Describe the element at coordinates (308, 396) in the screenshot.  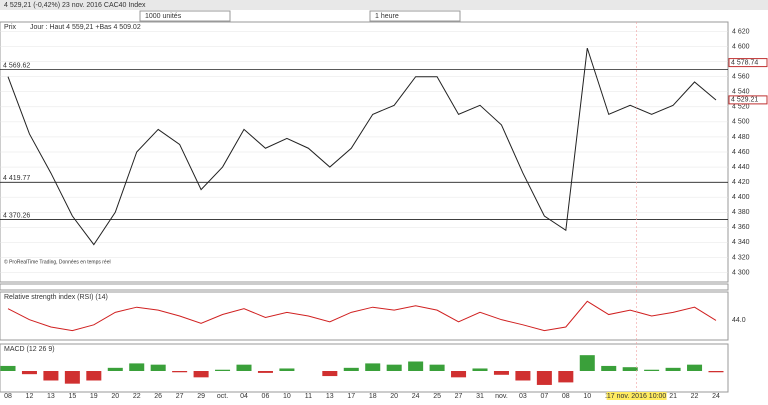
I see `x-tick-label: 11` at that location.